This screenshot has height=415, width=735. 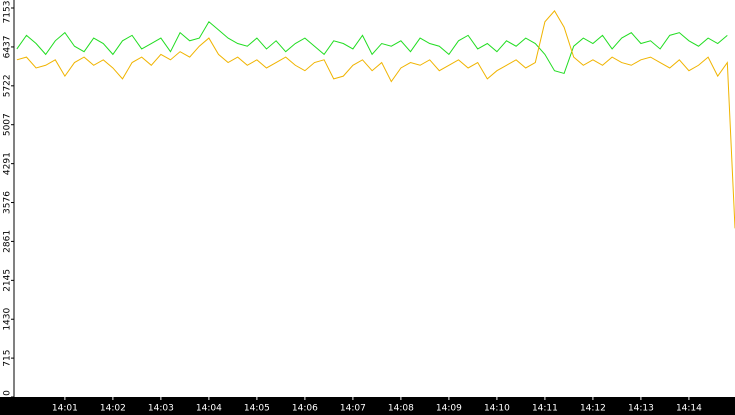 I want to click on x-tick-label: 14:01, so click(x=65, y=409).